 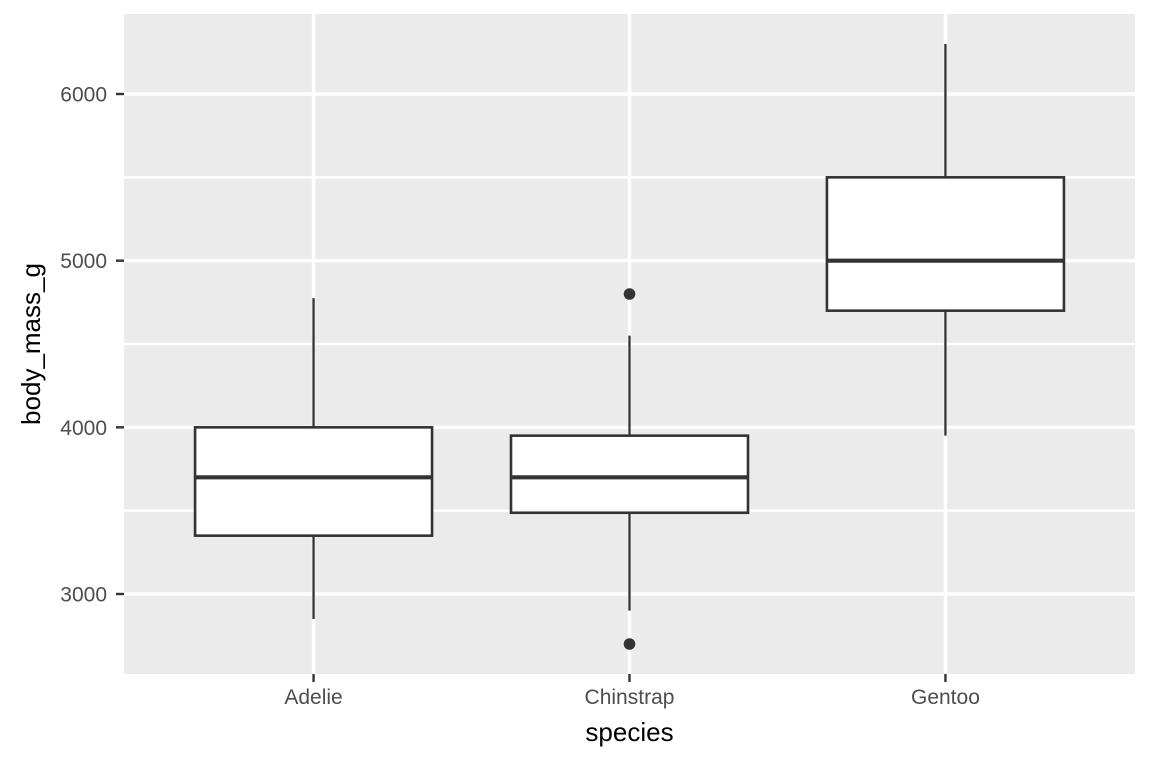 What do you see at coordinates (83, 261) in the screenshot?
I see `y-tick-label: 5000` at bounding box center [83, 261].